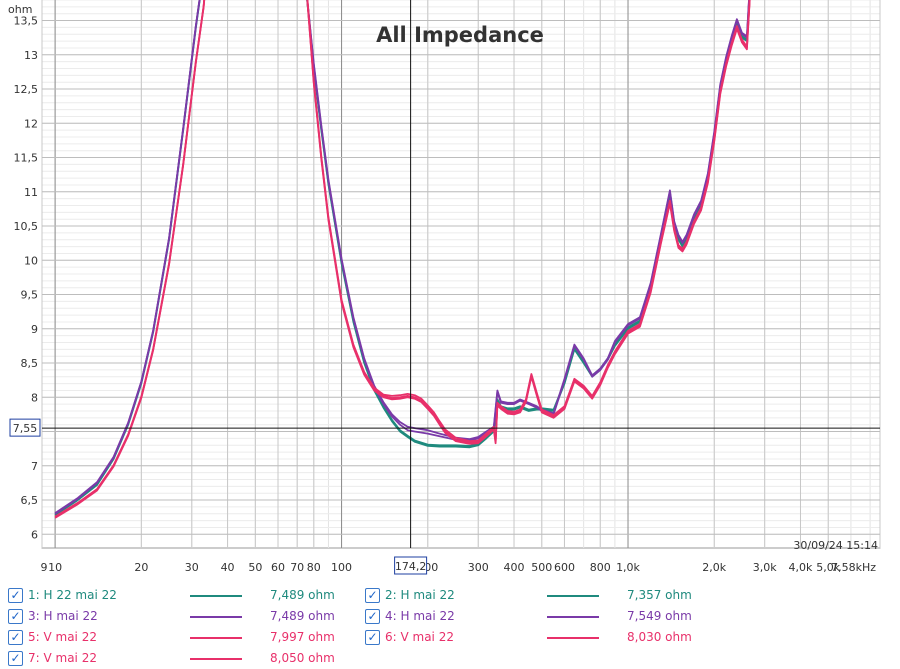 This screenshot has height=669, width=900. I want to click on y-tick-label: 8,5, so click(30, 363).